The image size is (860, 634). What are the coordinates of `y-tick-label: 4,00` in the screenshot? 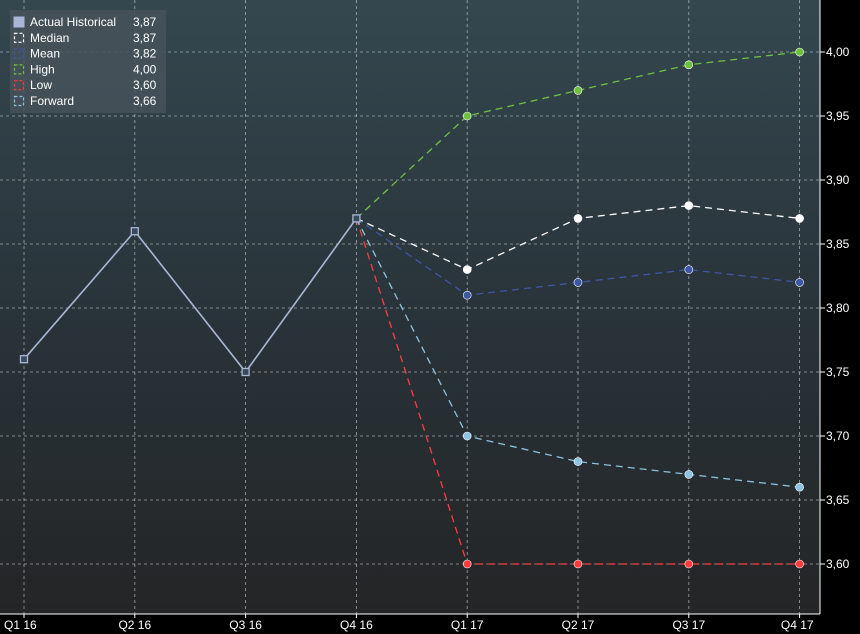 It's located at (838, 52).